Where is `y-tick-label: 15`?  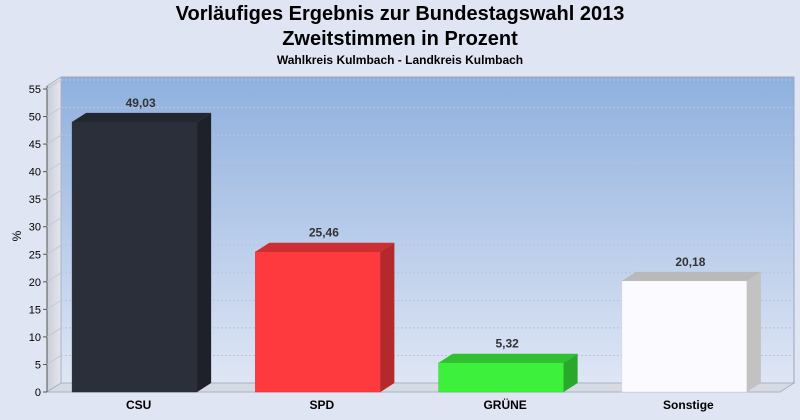
y-tick-label: 15 is located at coordinates (35, 310).